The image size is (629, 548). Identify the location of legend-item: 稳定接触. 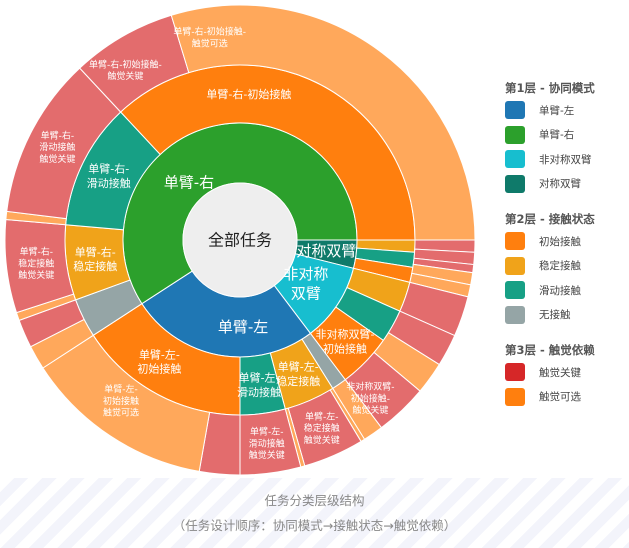
(567, 266).